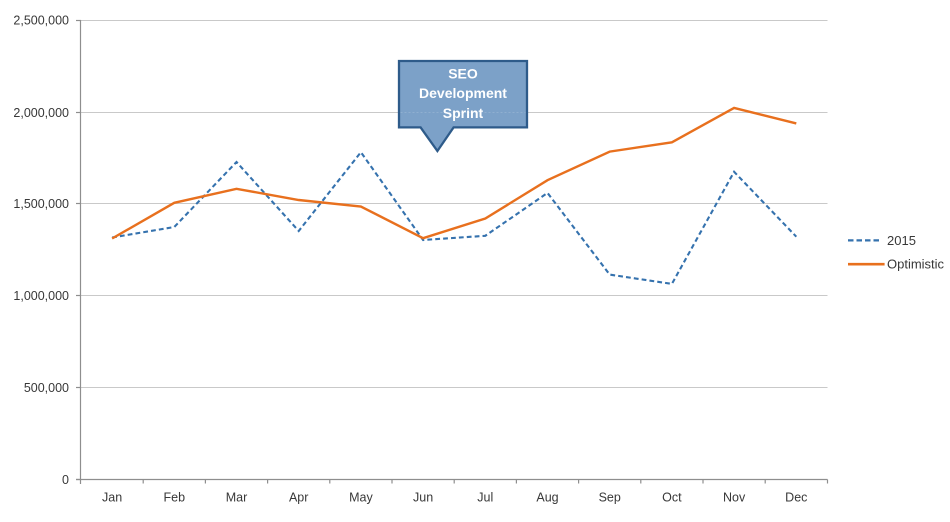  I want to click on svg-text: 0, so click(65, 480).